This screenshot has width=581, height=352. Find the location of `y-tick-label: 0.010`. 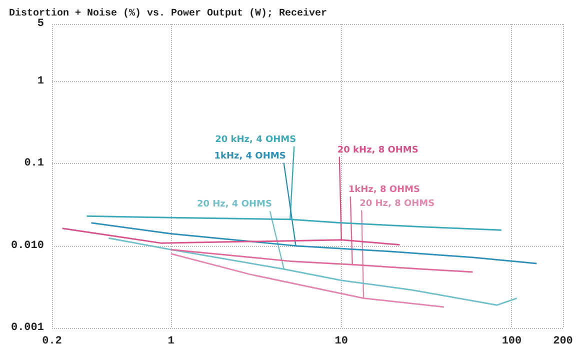

y-tick-label: 0.010 is located at coordinates (27, 246).